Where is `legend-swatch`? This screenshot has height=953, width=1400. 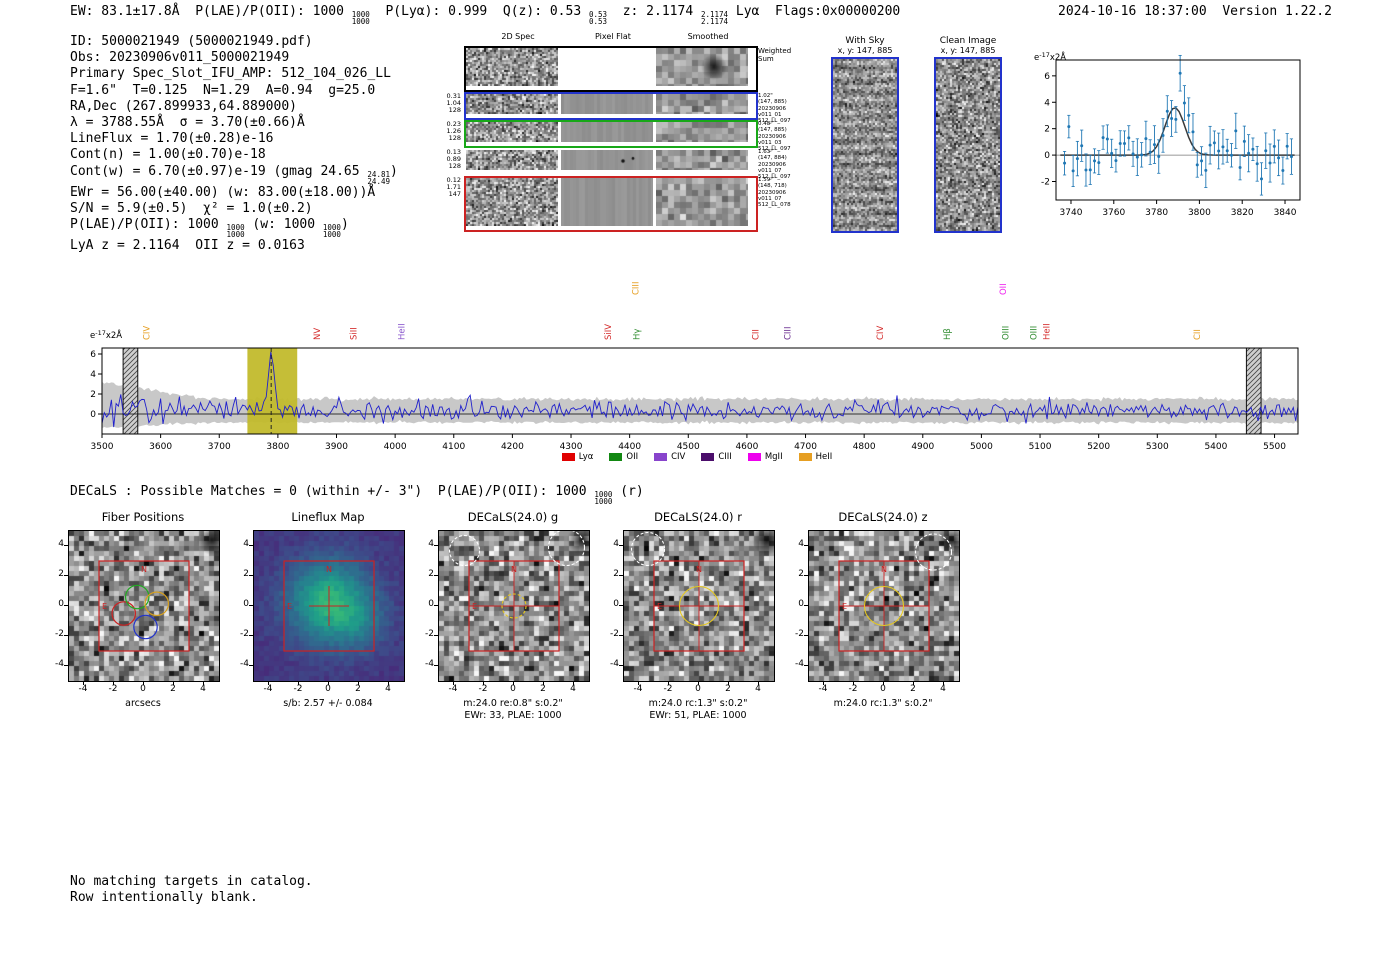 legend-swatch is located at coordinates (754, 457).